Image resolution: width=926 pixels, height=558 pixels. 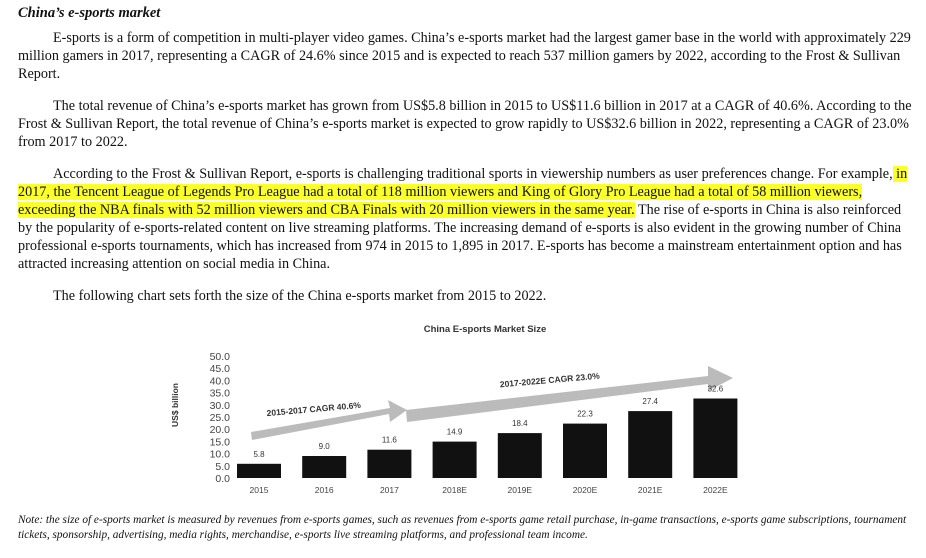 What do you see at coordinates (259, 454) in the screenshot?
I see `bar-value-label: 5.8` at bounding box center [259, 454].